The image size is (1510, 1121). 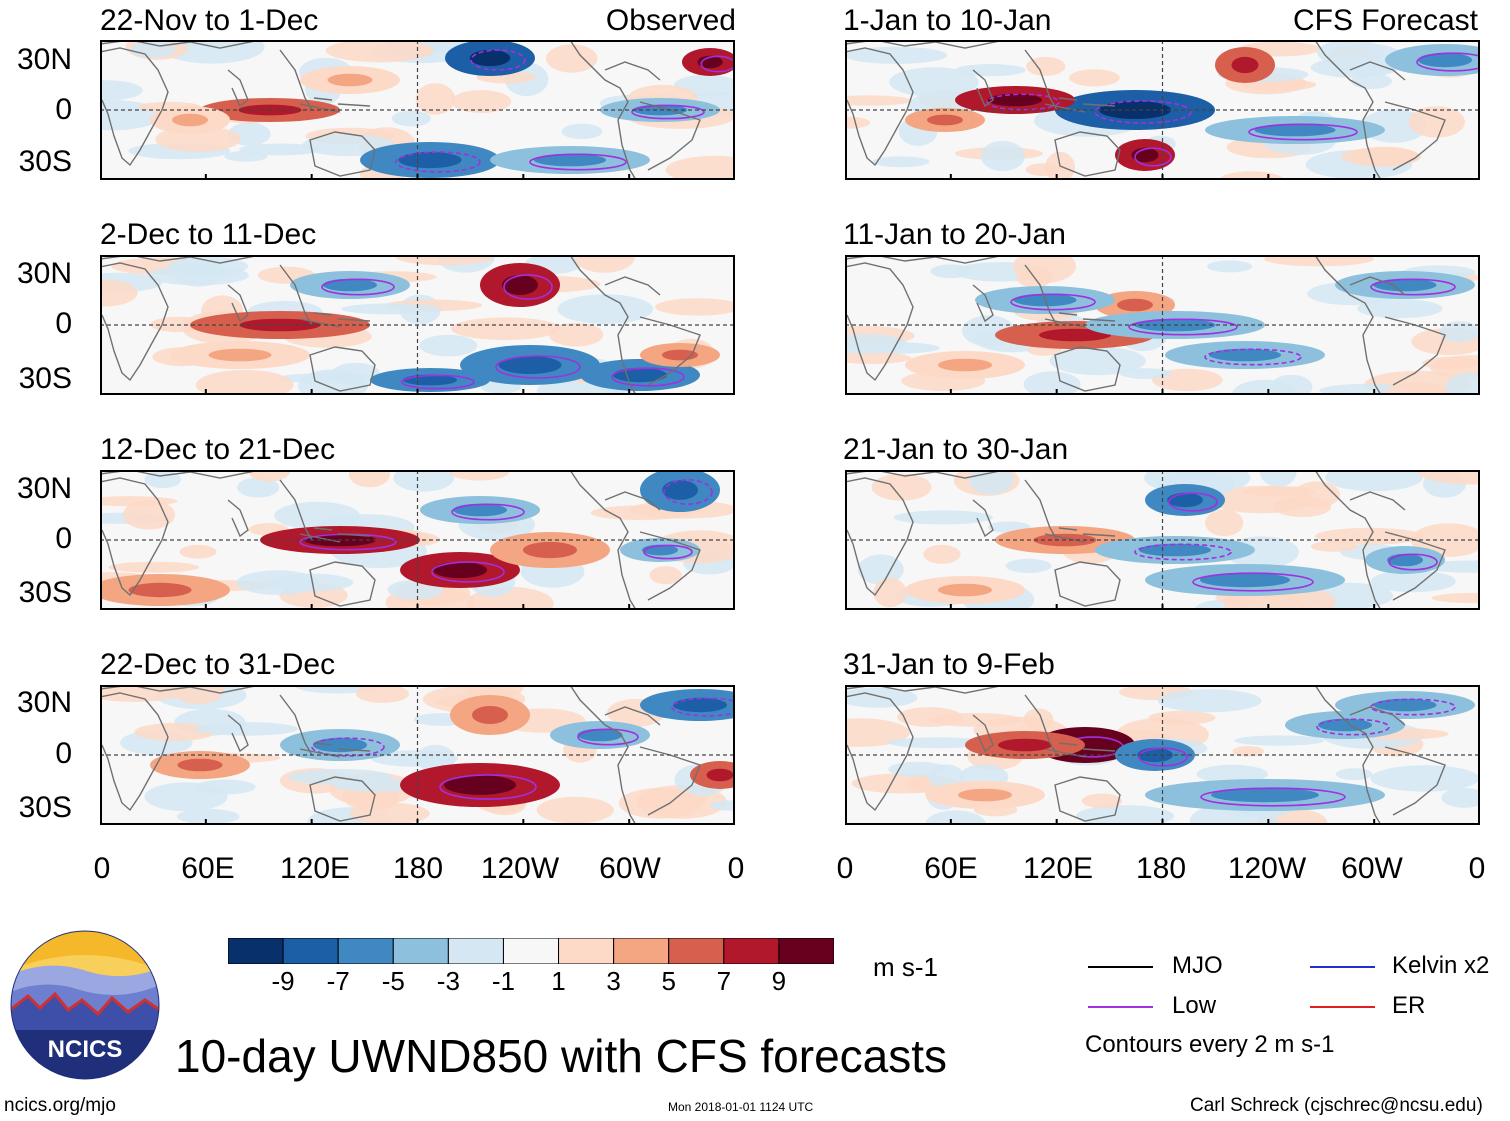 What do you see at coordinates (736, 868) in the screenshot?
I see `lon-tick-0-end: 0` at bounding box center [736, 868].